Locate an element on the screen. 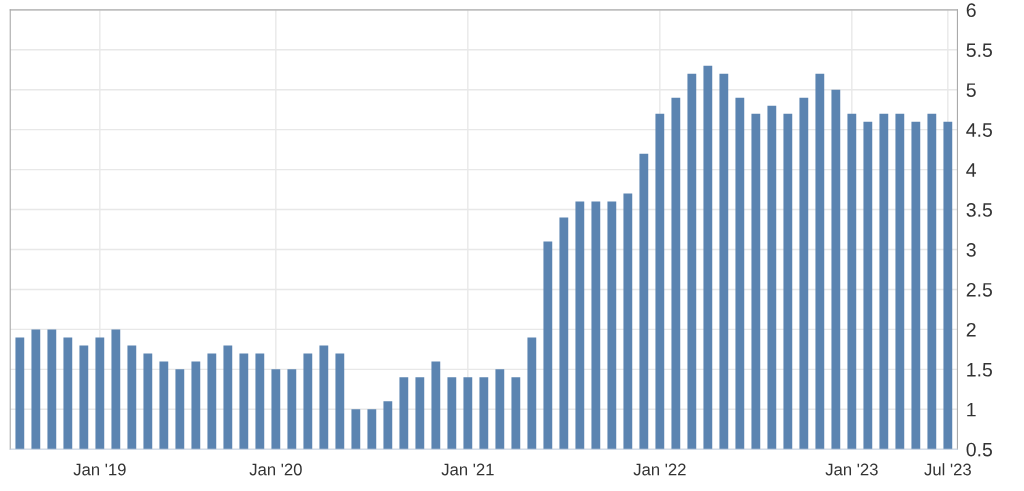 Image resolution: width=1024 pixels, height=491 pixels. y-tick-label: 5 is located at coordinates (971, 90).